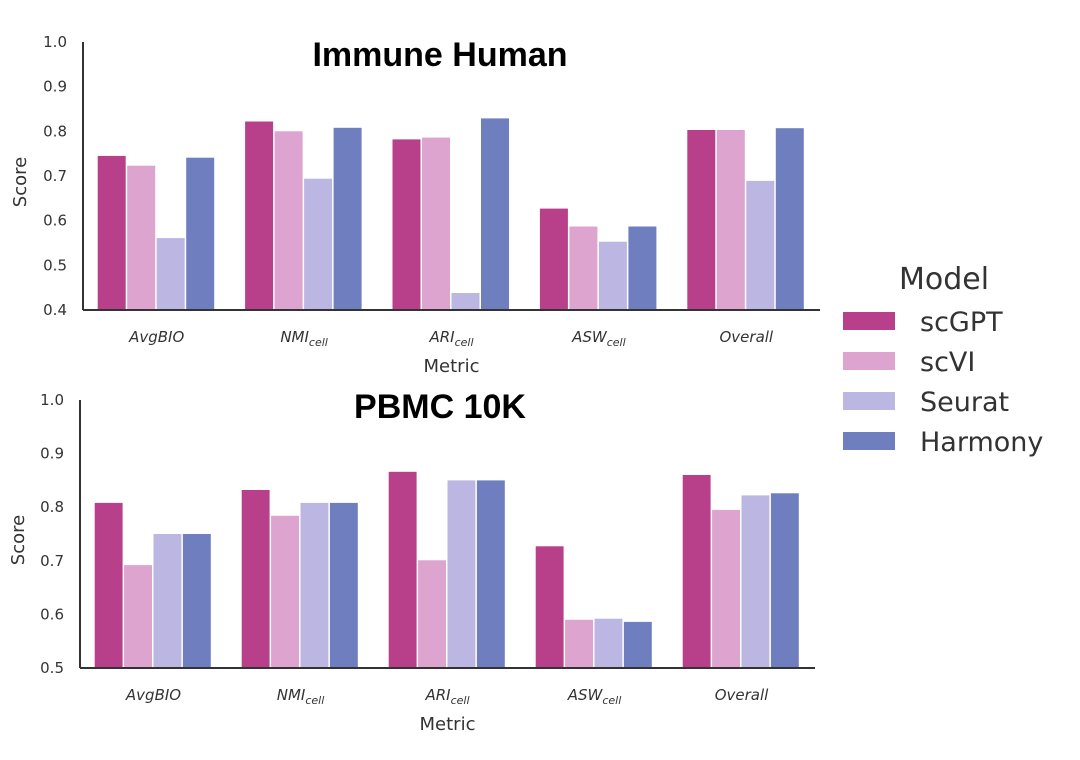  Describe the element at coordinates (52, 534) in the screenshot. I see `y-ticks: 0.5 0.6 0.7 0.8 0.9 1.0` at that location.